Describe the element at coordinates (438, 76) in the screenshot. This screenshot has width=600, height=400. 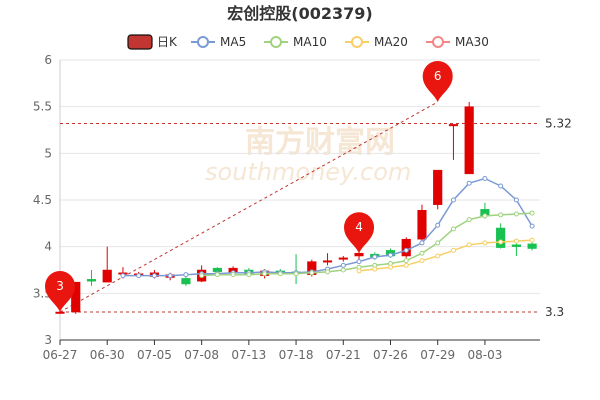
I see `pin-label: 6` at that location.